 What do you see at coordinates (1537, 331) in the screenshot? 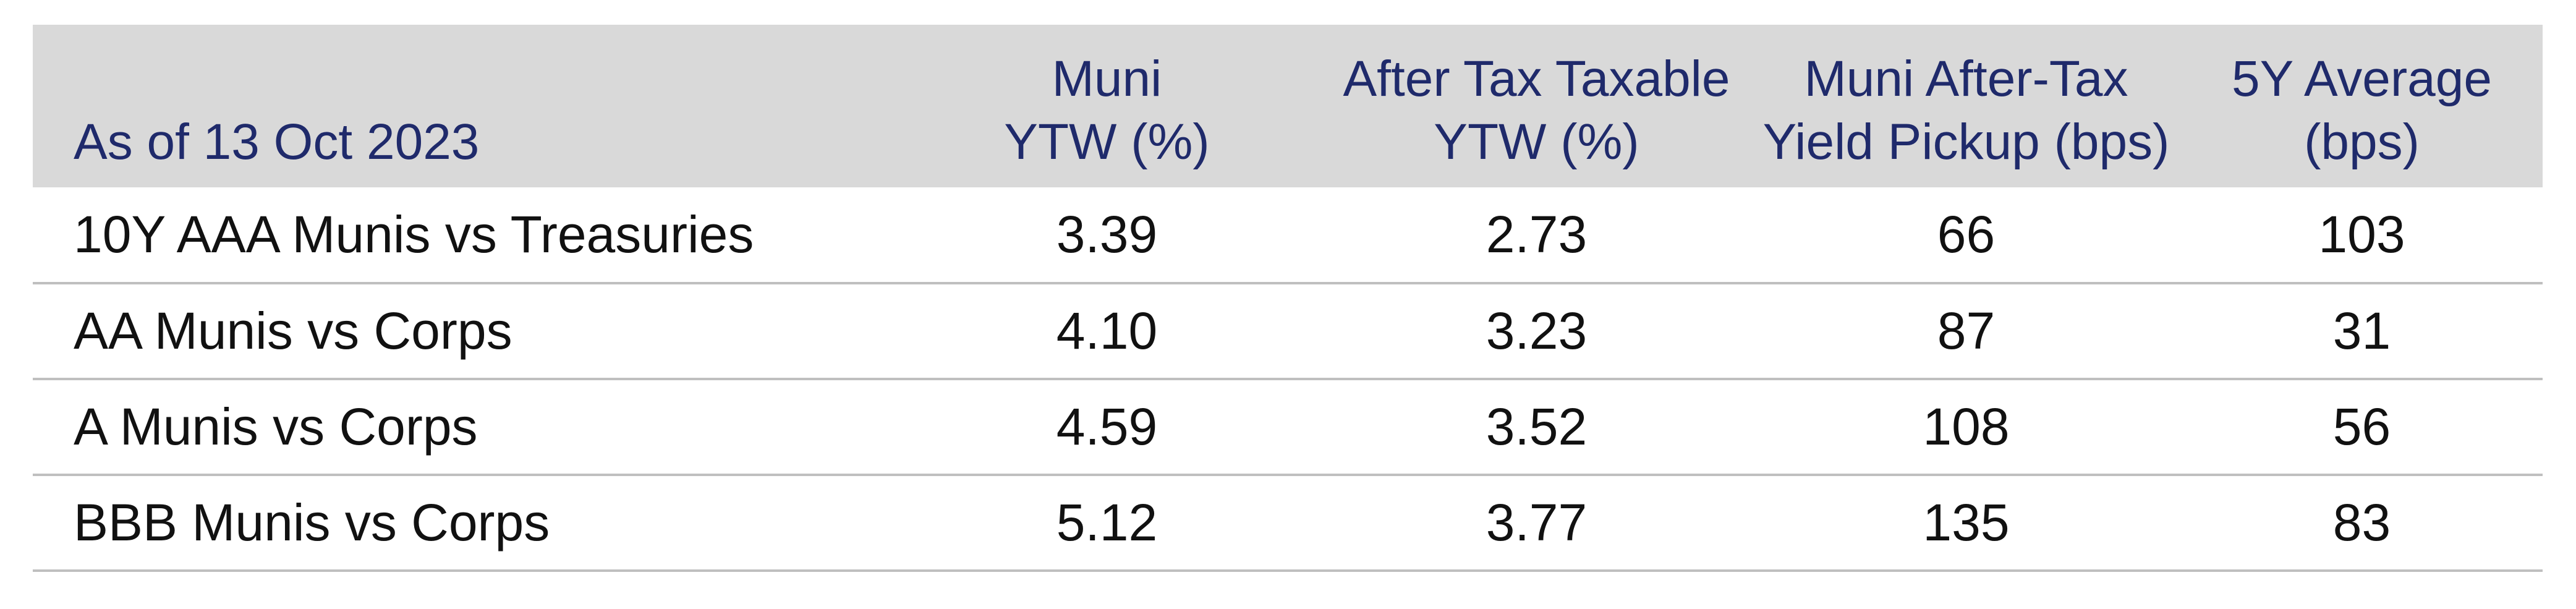
I see `after-tax-ytw-cell: 3.23` at bounding box center [1537, 331].